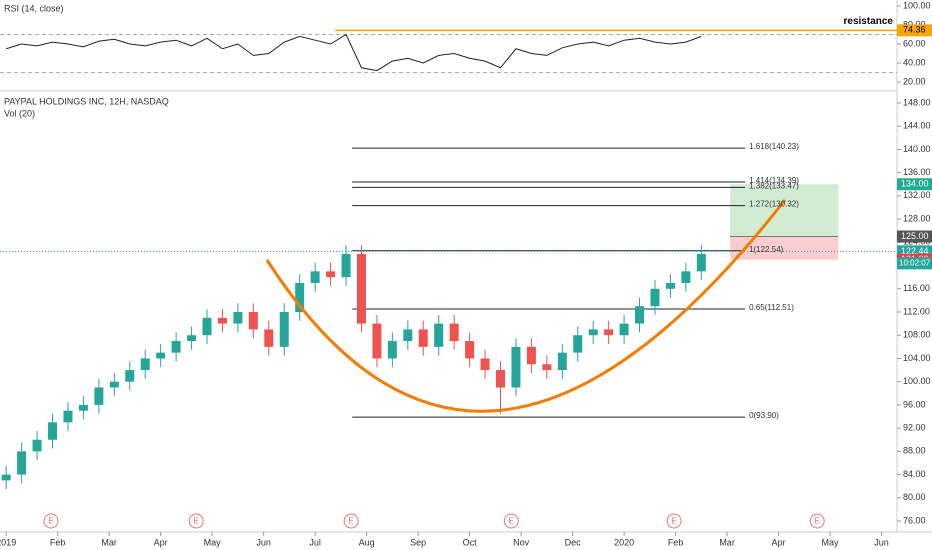  I want to click on countdown: 10:02:07, so click(915, 262).